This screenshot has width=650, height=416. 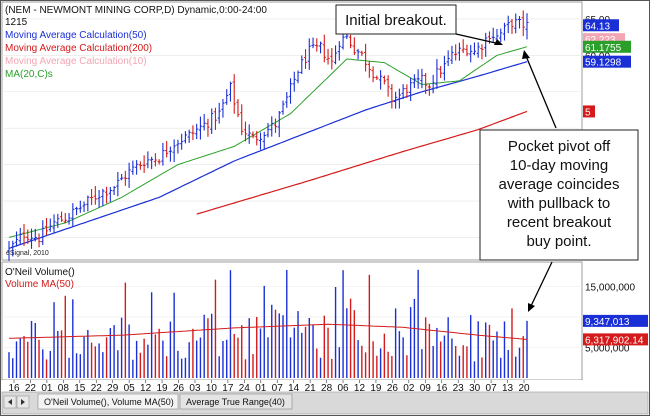 What do you see at coordinates (409, 388) in the screenshot?
I see `x-tick-label: 02` at bounding box center [409, 388].